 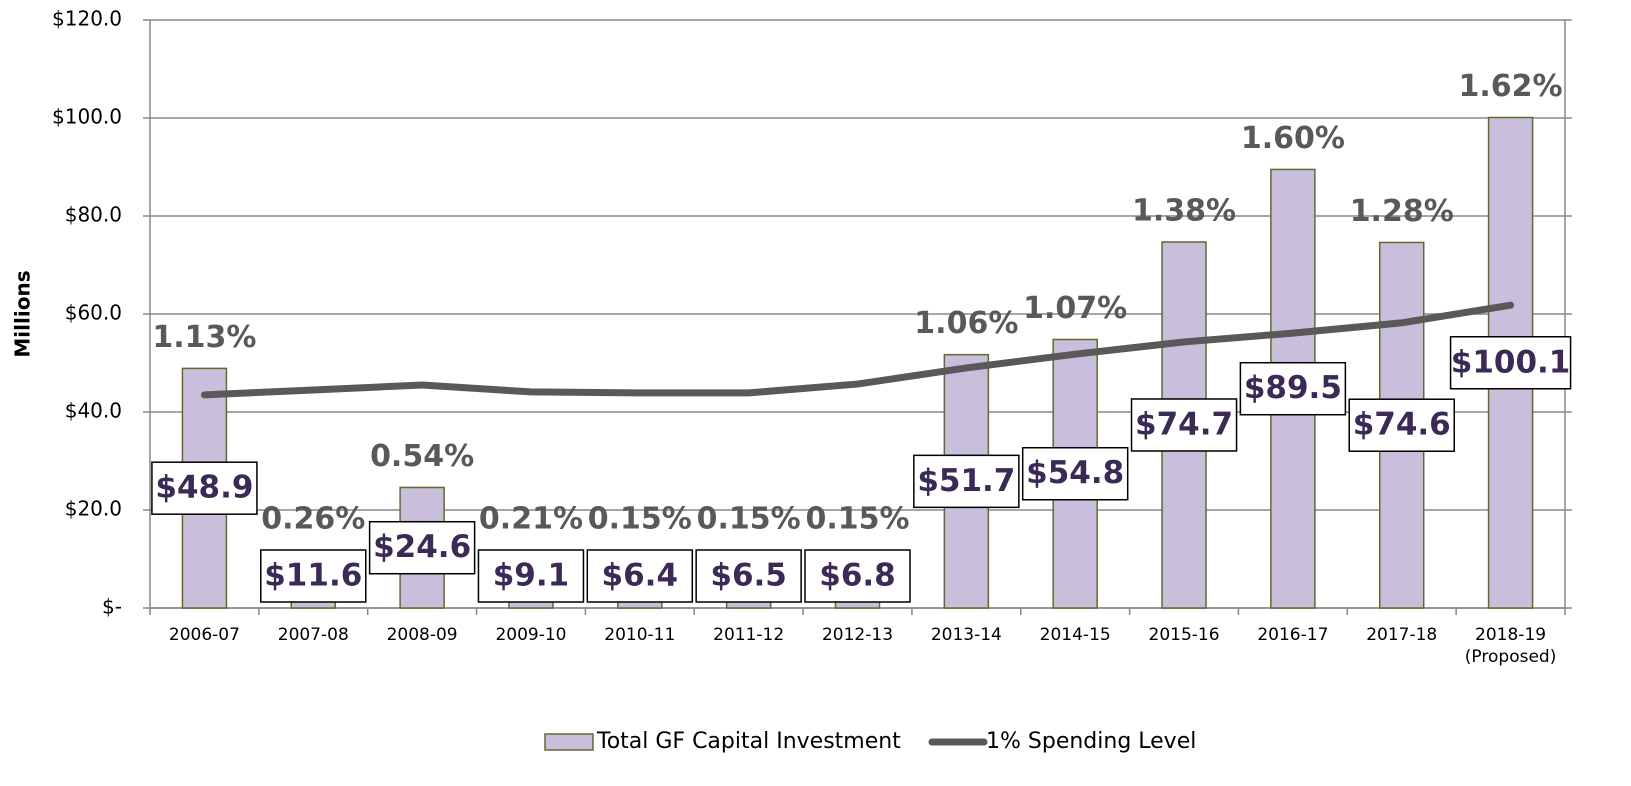 I want to click on value-label: $89.5, so click(x=1293, y=388).